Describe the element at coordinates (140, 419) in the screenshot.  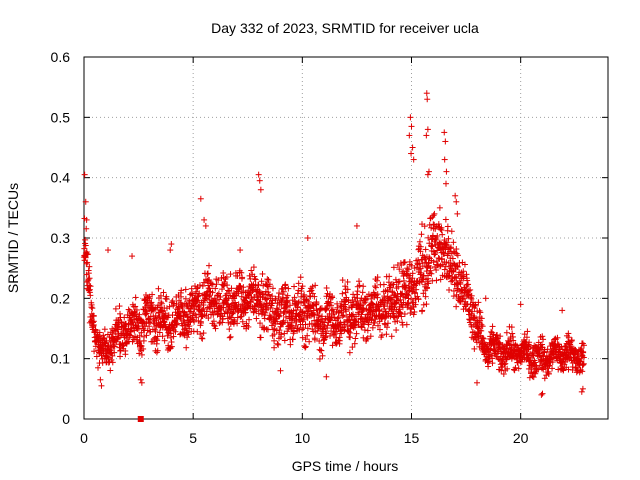
I see `zero-marker` at that location.